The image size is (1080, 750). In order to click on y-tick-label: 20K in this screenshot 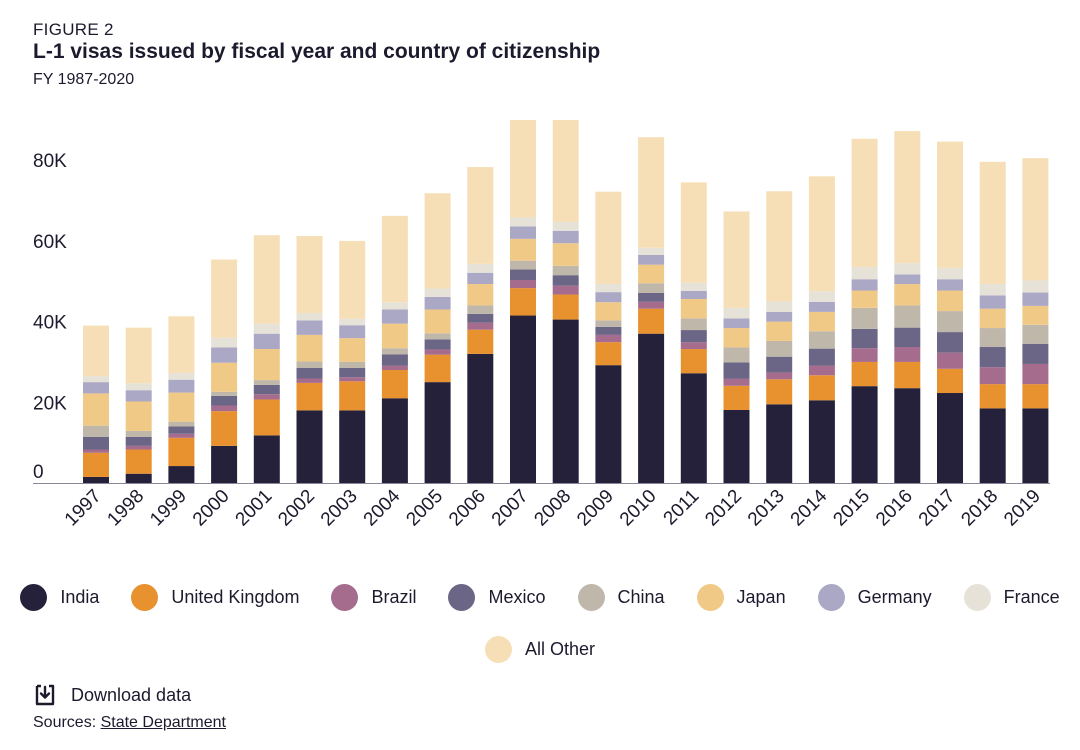, I will do `click(50, 403)`.